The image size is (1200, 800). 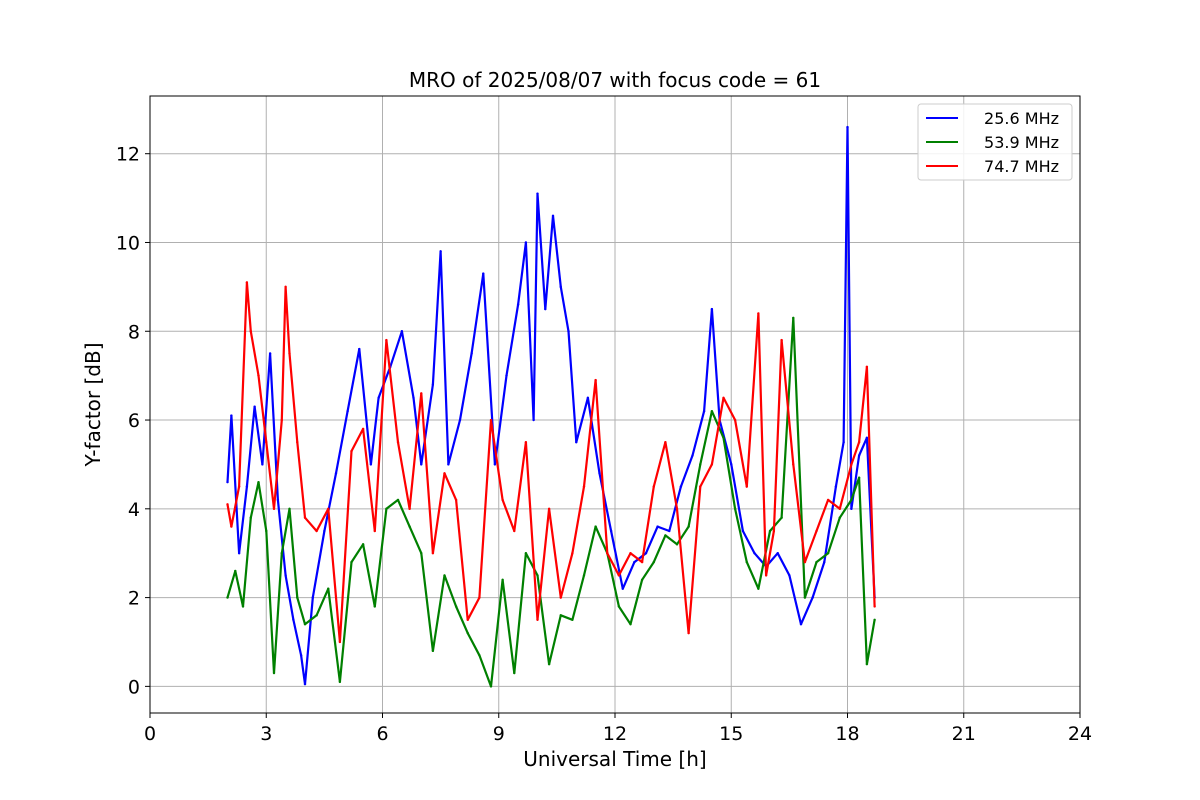 What do you see at coordinates (382, 734) in the screenshot?
I see `x-tick-label: 6` at bounding box center [382, 734].